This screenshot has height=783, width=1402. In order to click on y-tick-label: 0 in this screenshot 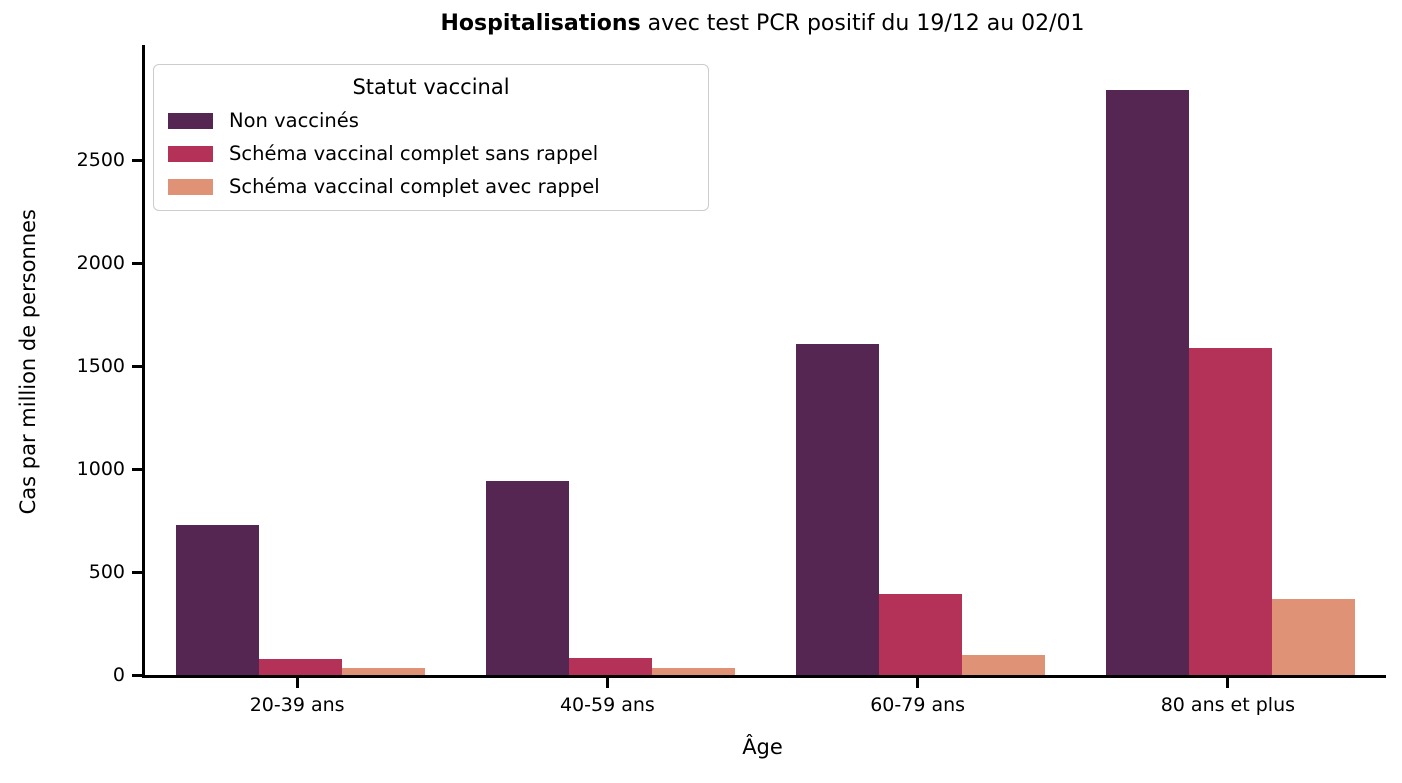, I will do `click(118, 675)`.